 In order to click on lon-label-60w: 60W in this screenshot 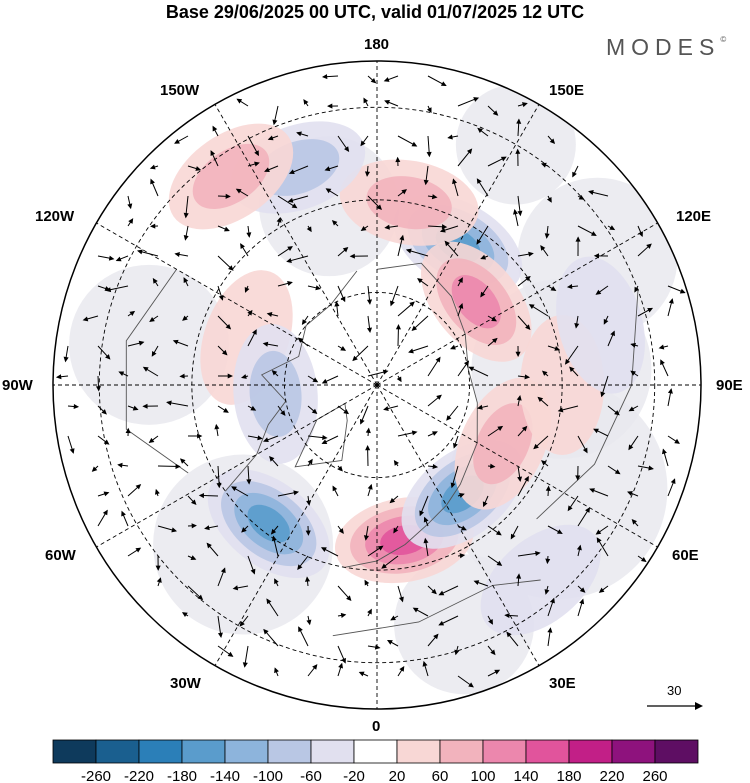, I will do `click(60, 555)`.